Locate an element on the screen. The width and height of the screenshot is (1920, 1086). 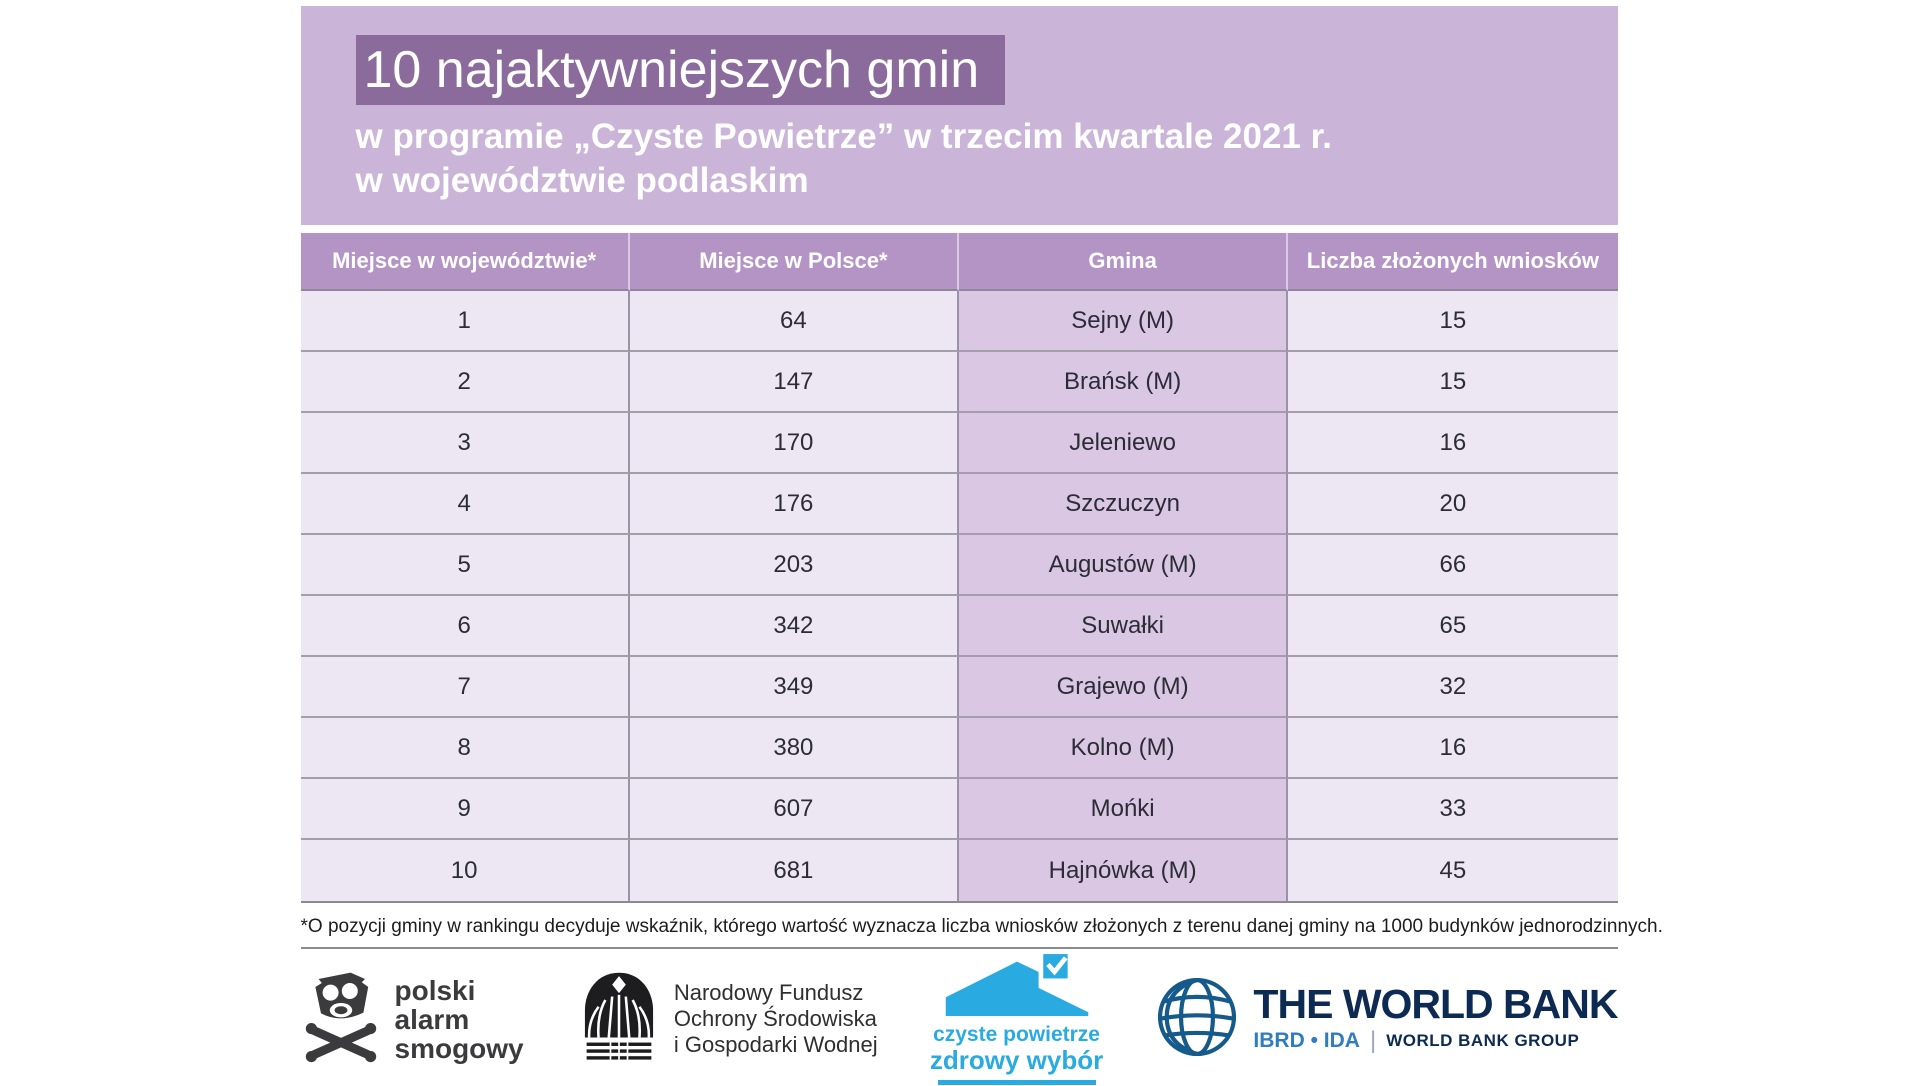
nf-line2: Ochrony Środowiska is located at coordinates (775, 1018).